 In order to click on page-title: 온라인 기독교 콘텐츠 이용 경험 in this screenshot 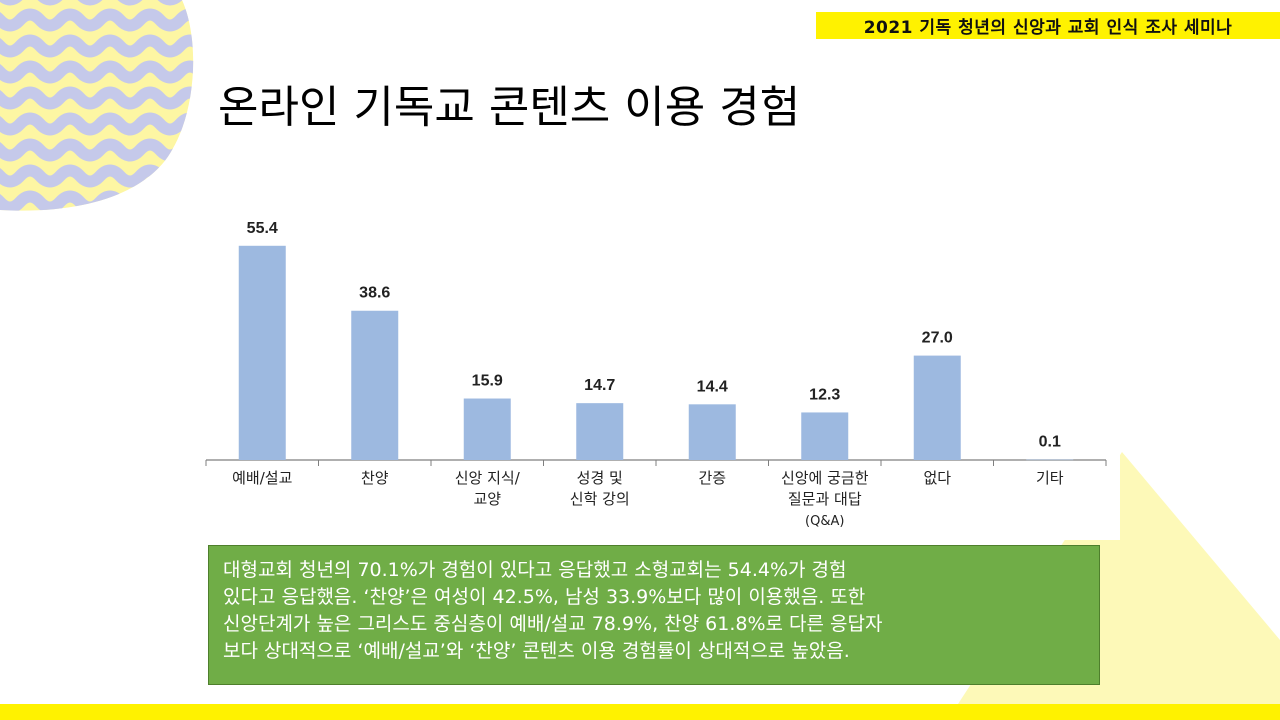, I will do `click(509, 107)`.